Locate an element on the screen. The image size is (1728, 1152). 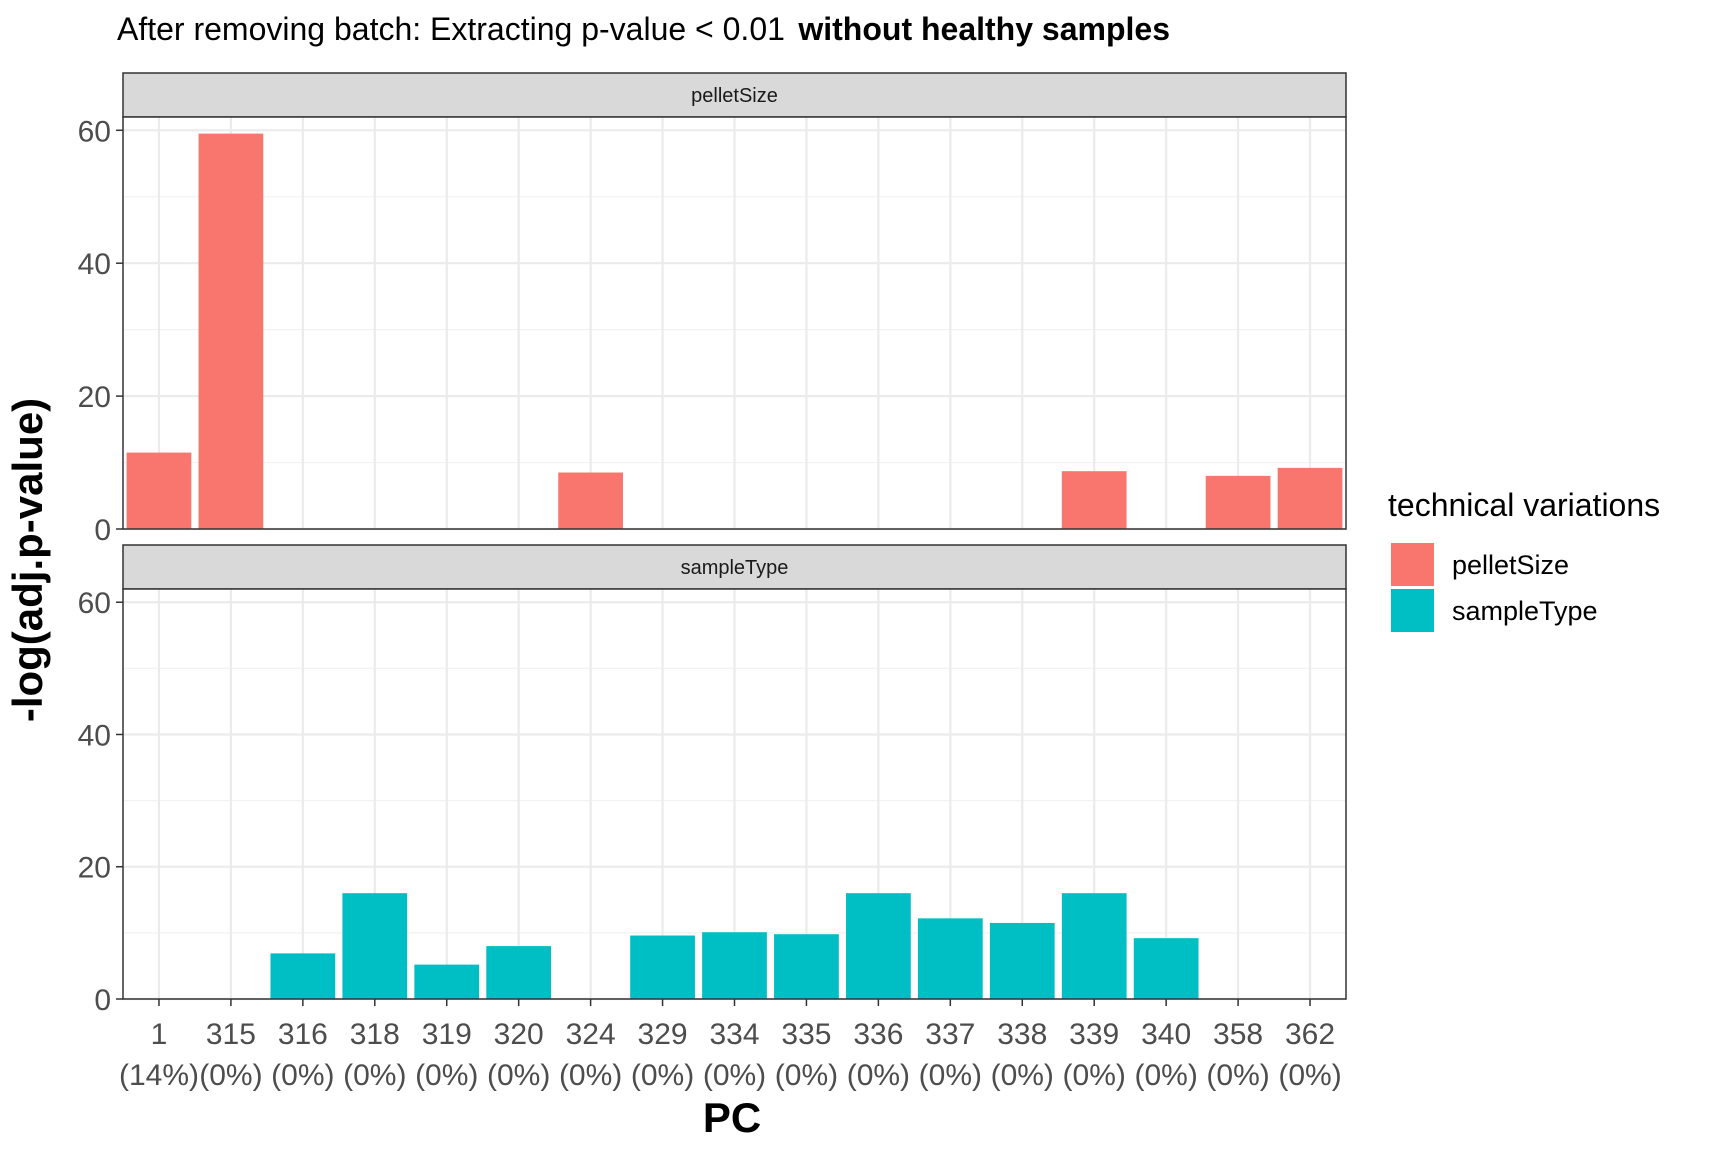
x-tick-label: 358 is located at coordinates (1238, 1034).